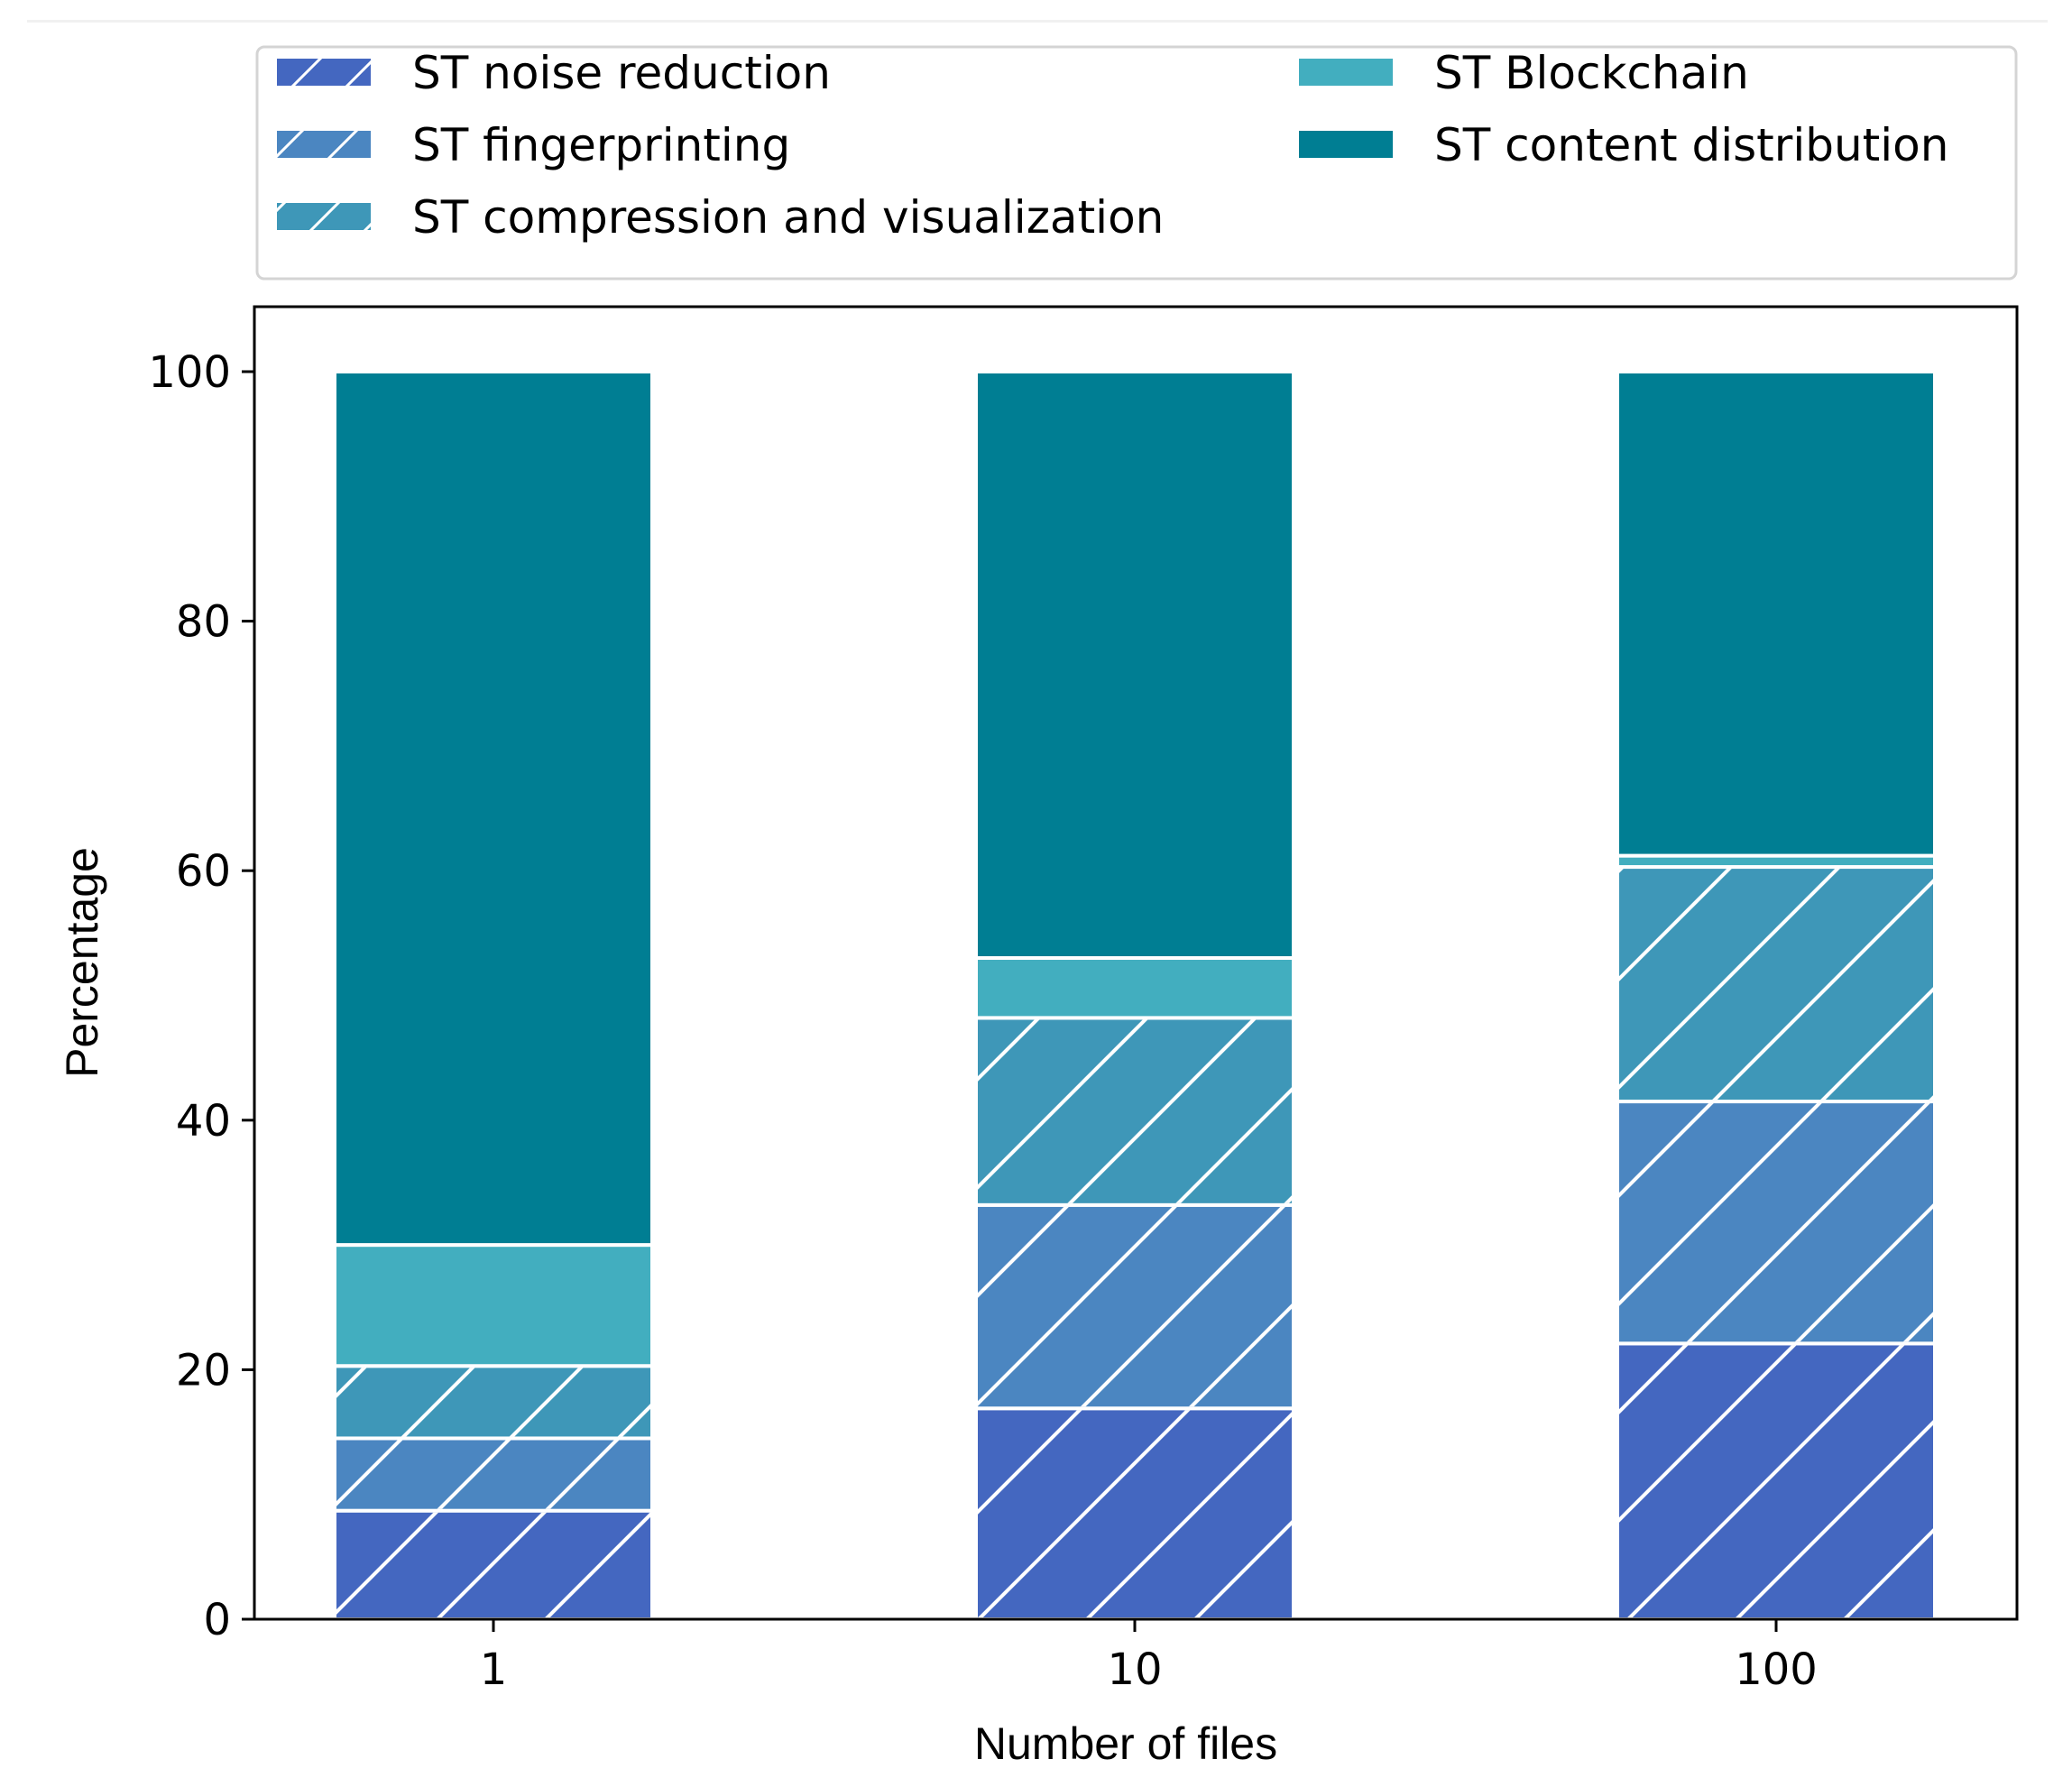 The image size is (2072, 1787). I want to click on legend-item-st-compression-and-visualization: ST compression and visualization, so click(721, 217).